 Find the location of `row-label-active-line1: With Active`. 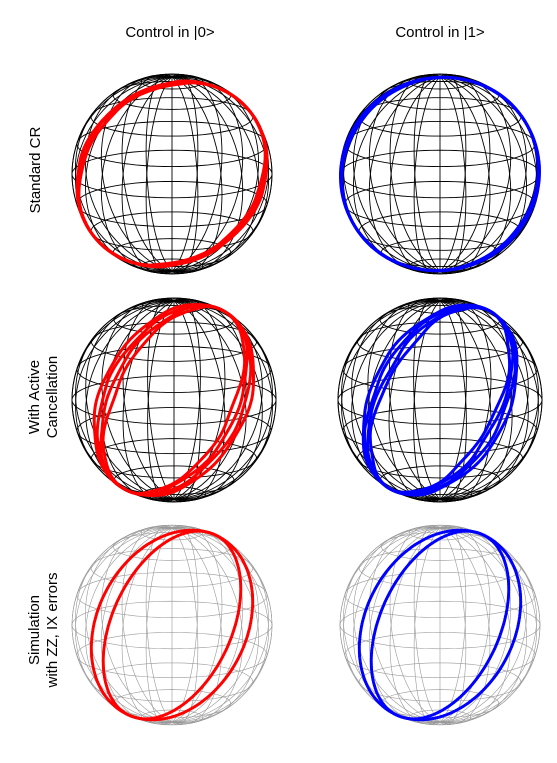

row-label-active-line1: With Active is located at coordinates (34, 397).